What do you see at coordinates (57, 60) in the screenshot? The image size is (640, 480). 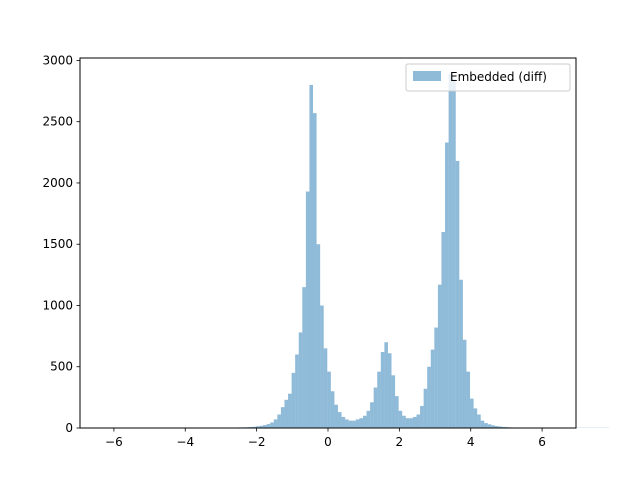 I see `y-tick-label: 3000` at bounding box center [57, 60].